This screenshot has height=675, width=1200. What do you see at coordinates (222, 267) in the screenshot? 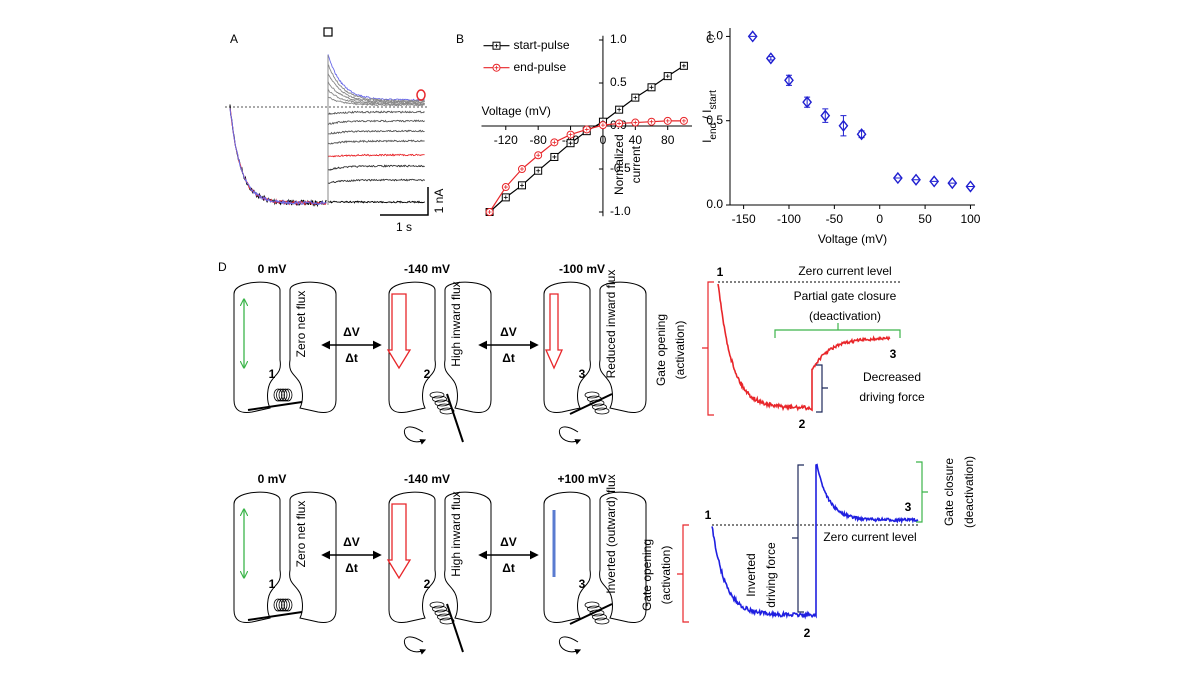
I see `panel-label: D` at bounding box center [222, 267].